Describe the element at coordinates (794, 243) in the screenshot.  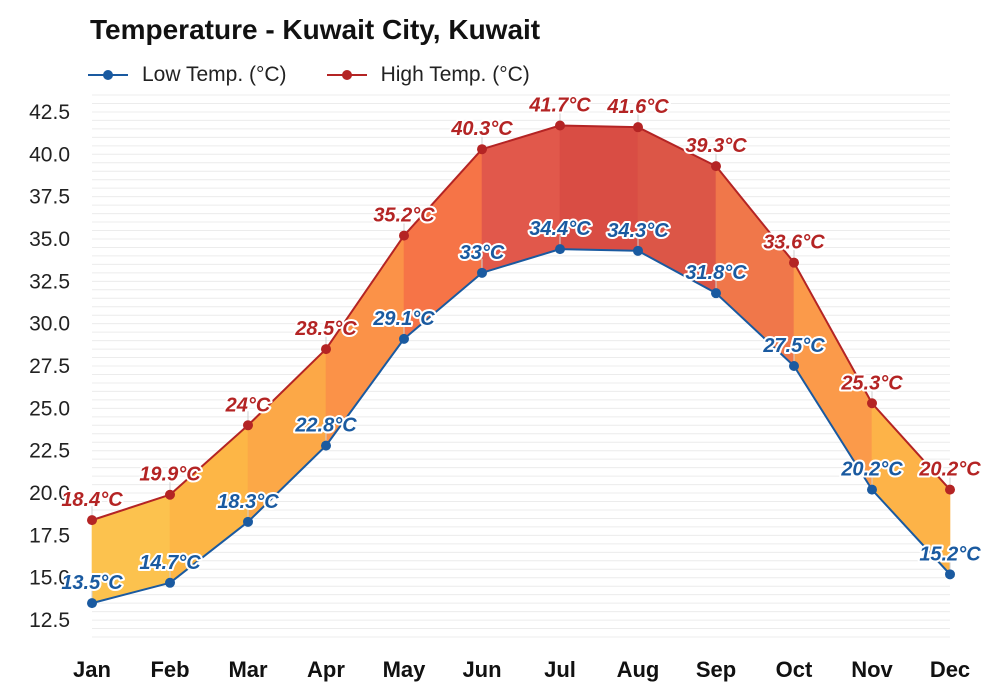
I see `data-label-high: 33.6°C` at that location.